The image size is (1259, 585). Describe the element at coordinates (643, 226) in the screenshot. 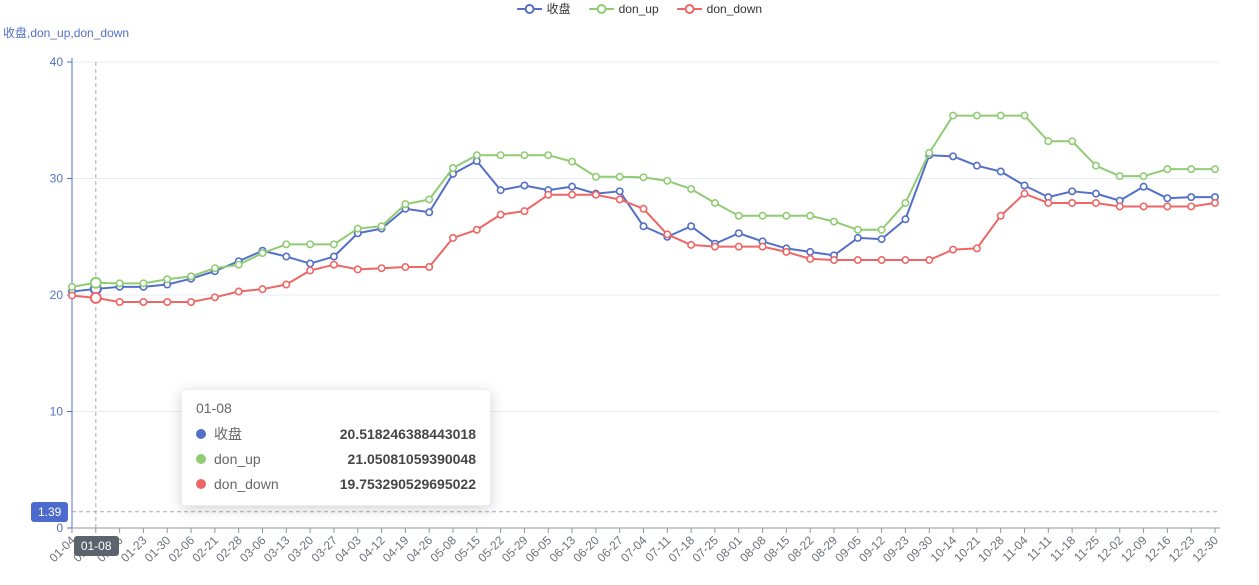

I see `data-point-收盘-07-04` at that location.